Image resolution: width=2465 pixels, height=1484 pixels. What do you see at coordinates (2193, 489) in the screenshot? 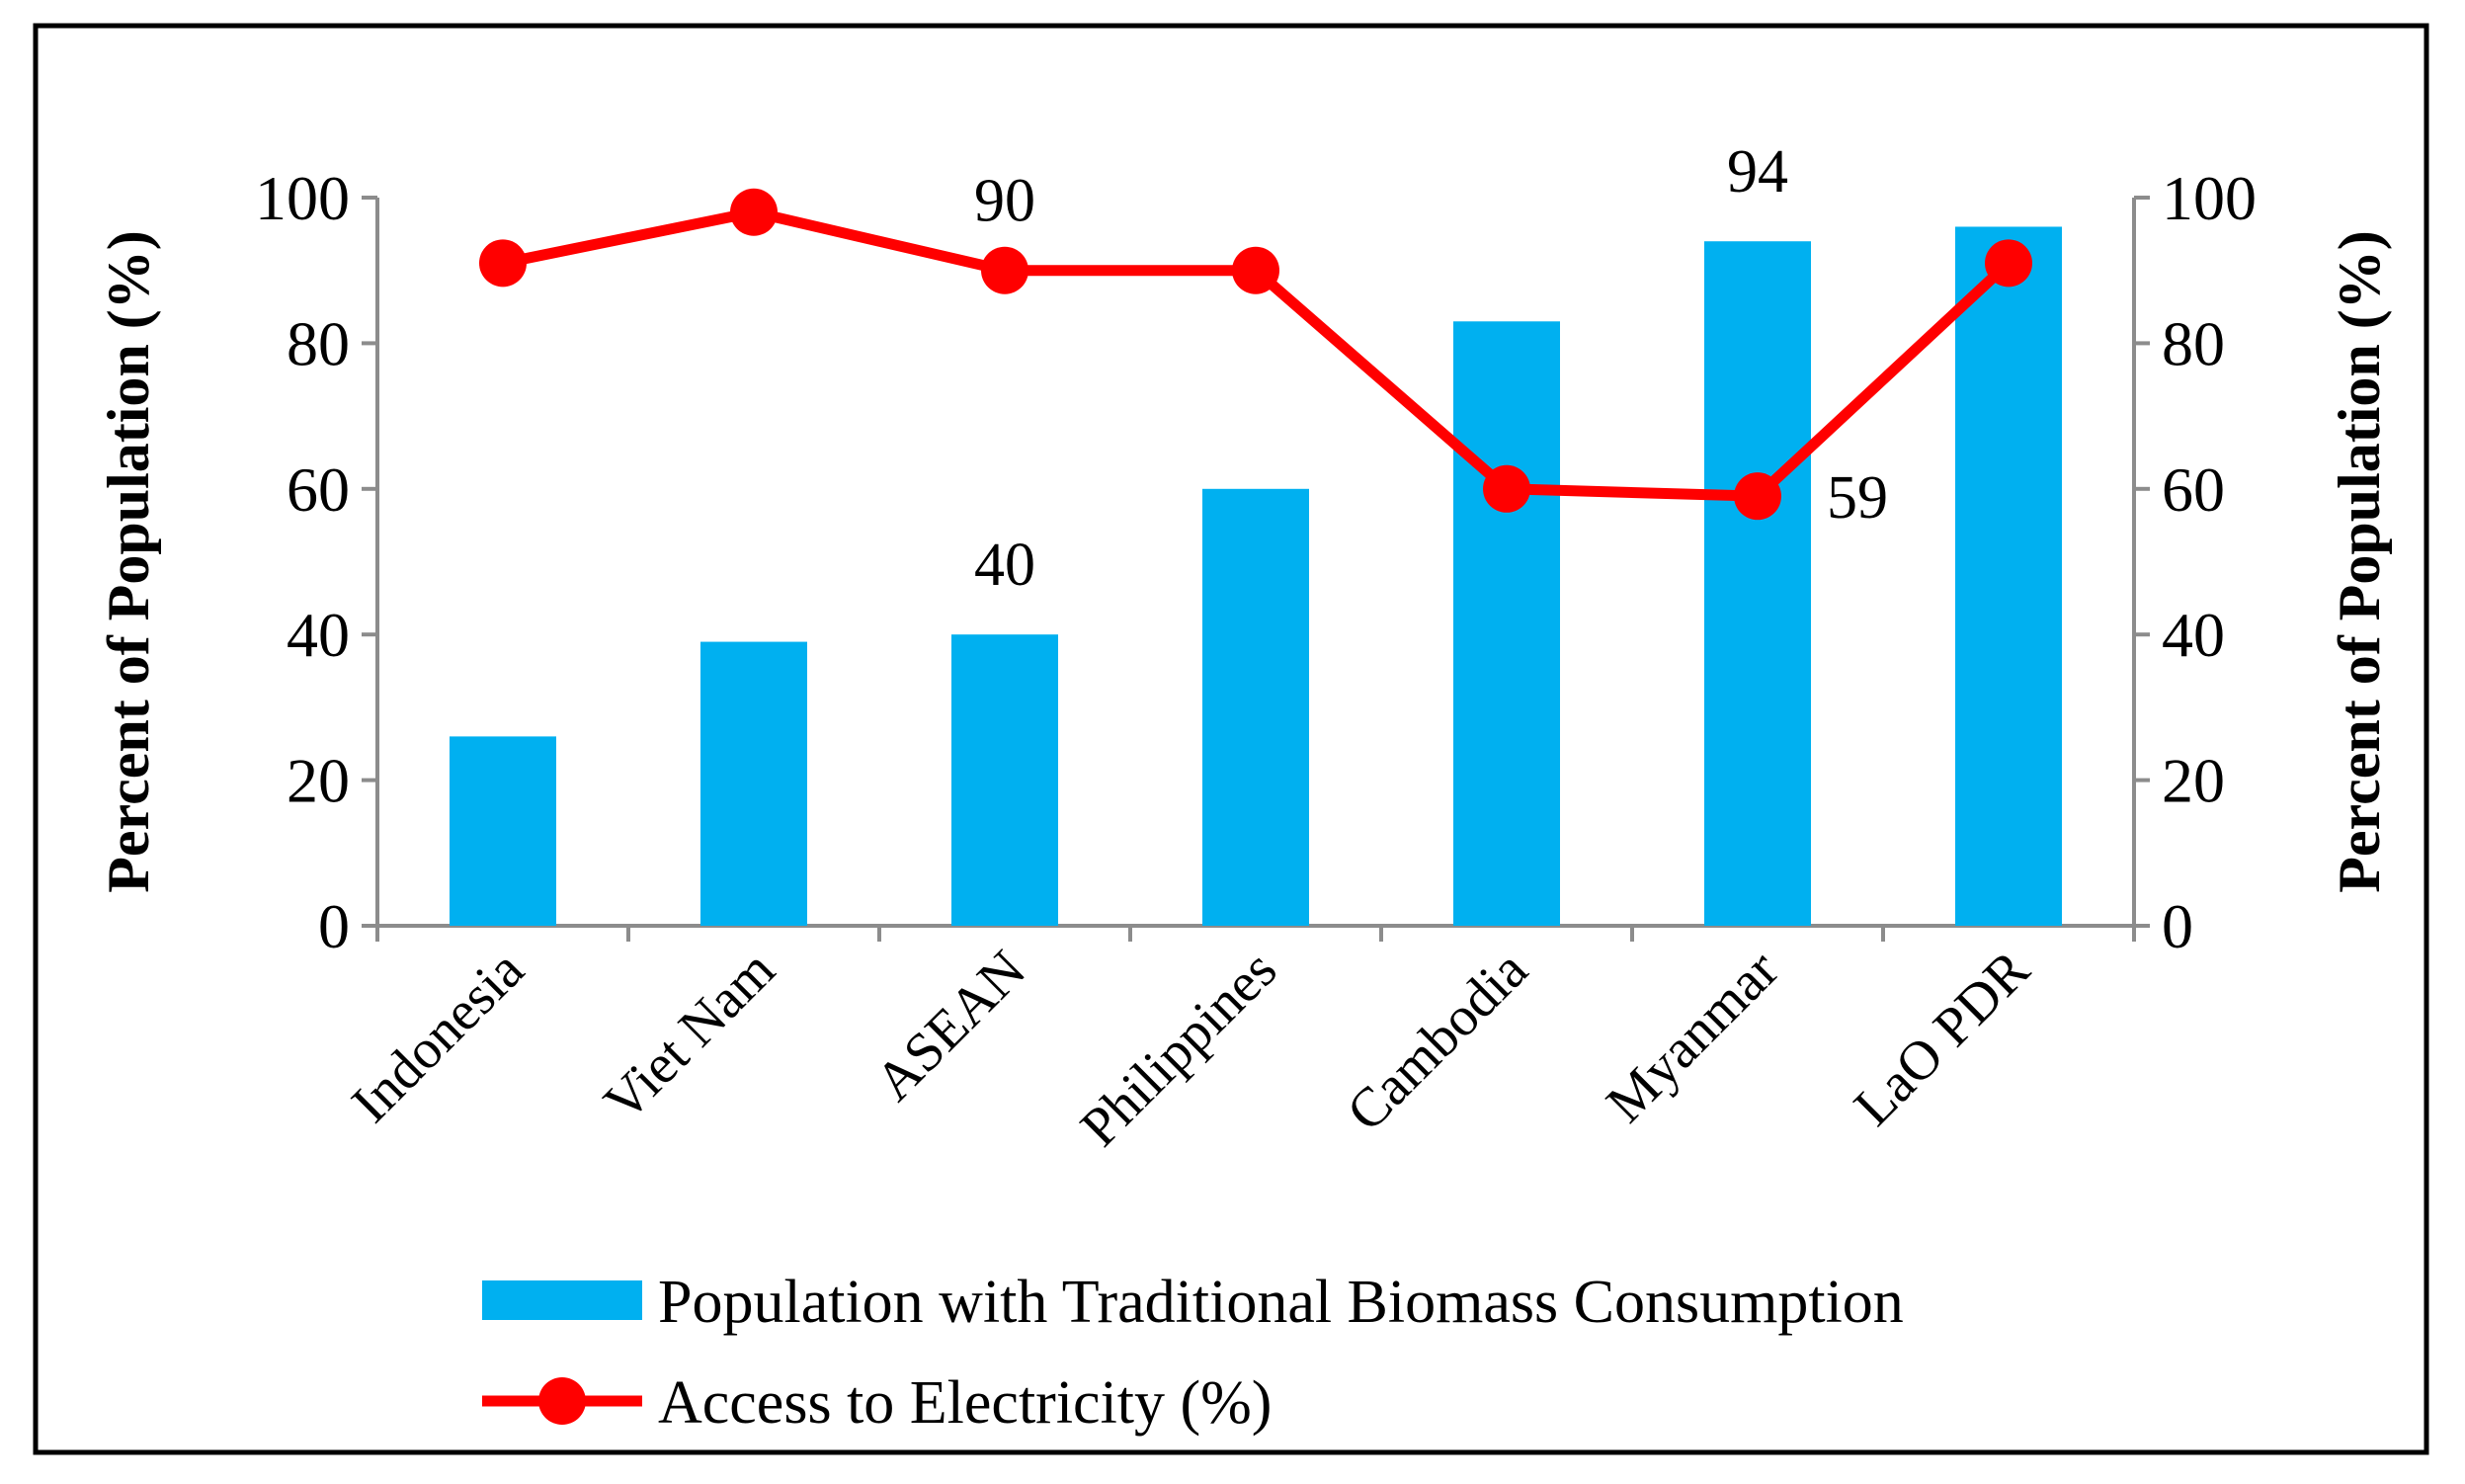
I see `y-tick-label-right: 60` at bounding box center [2193, 489].